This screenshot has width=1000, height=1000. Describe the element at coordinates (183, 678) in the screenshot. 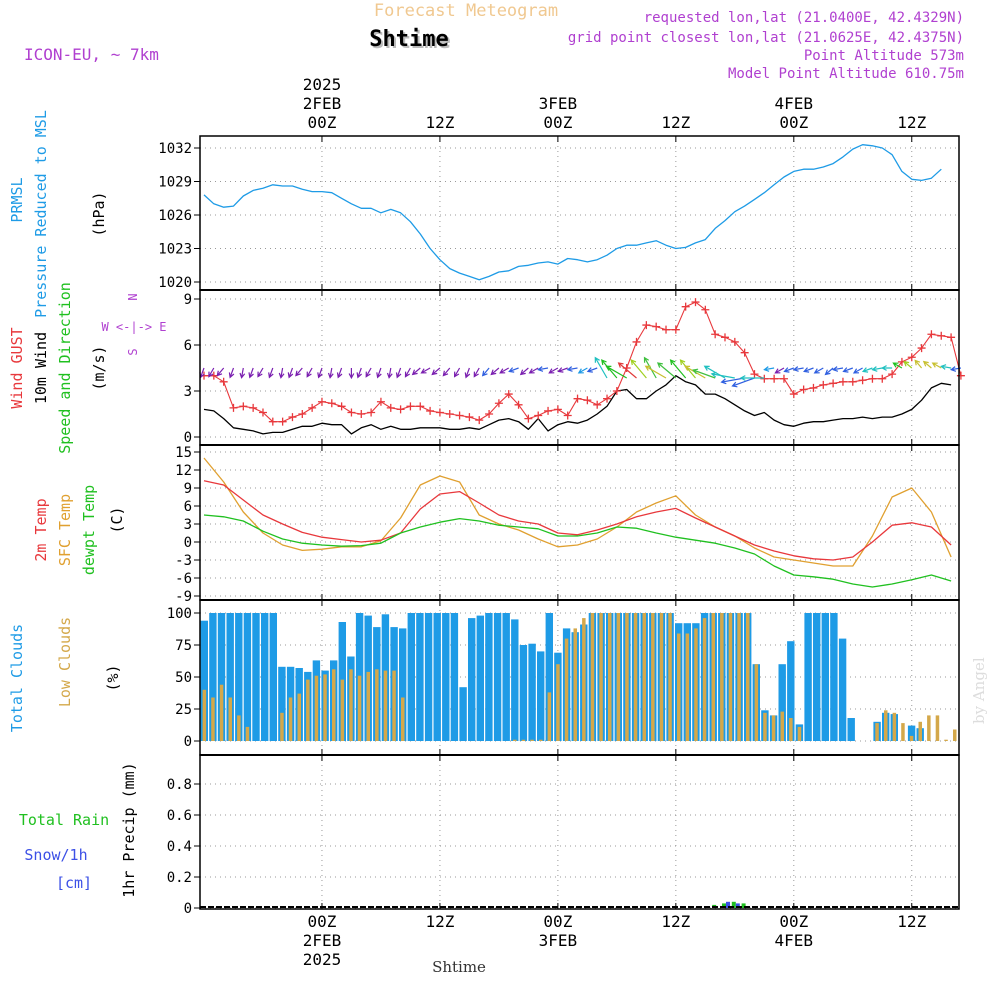

I see `y-tick-label-clouds: 50` at that location.